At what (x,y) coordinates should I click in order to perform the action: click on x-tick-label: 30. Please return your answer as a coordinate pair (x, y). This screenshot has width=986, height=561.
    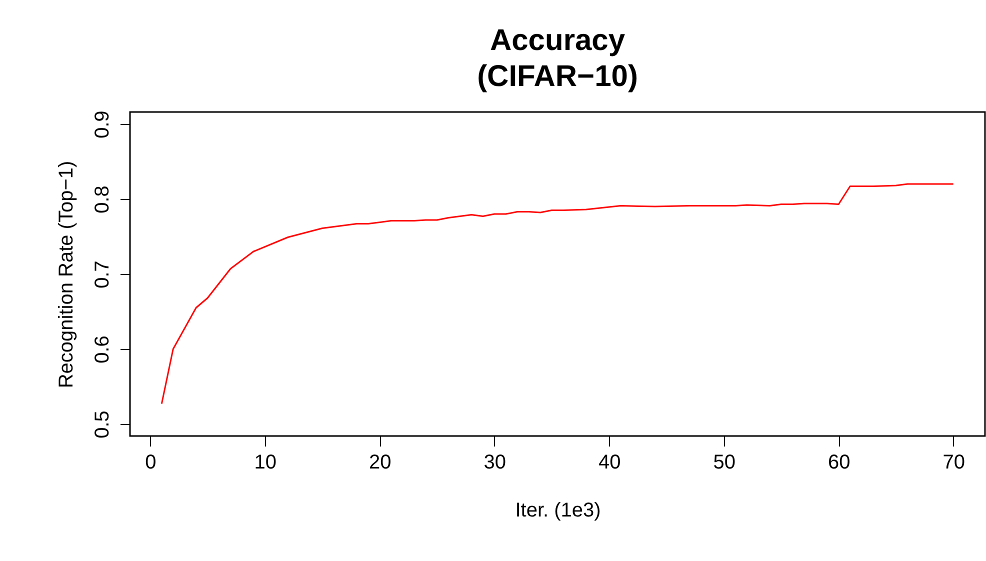
    Looking at the image, I should click on (495, 463).